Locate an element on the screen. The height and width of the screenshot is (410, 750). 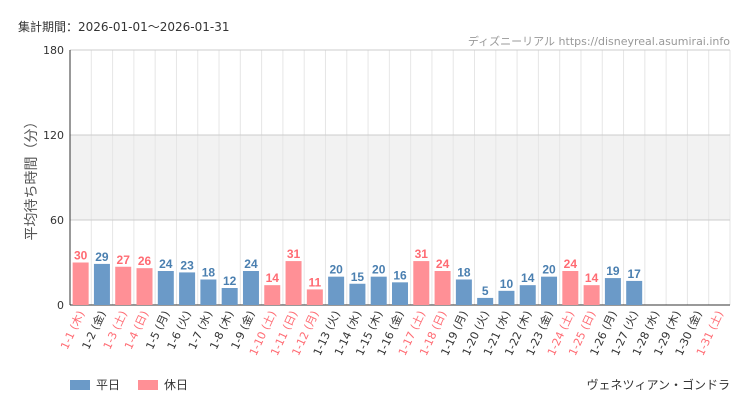
y-tick-label: 180 is located at coordinates (53, 50).